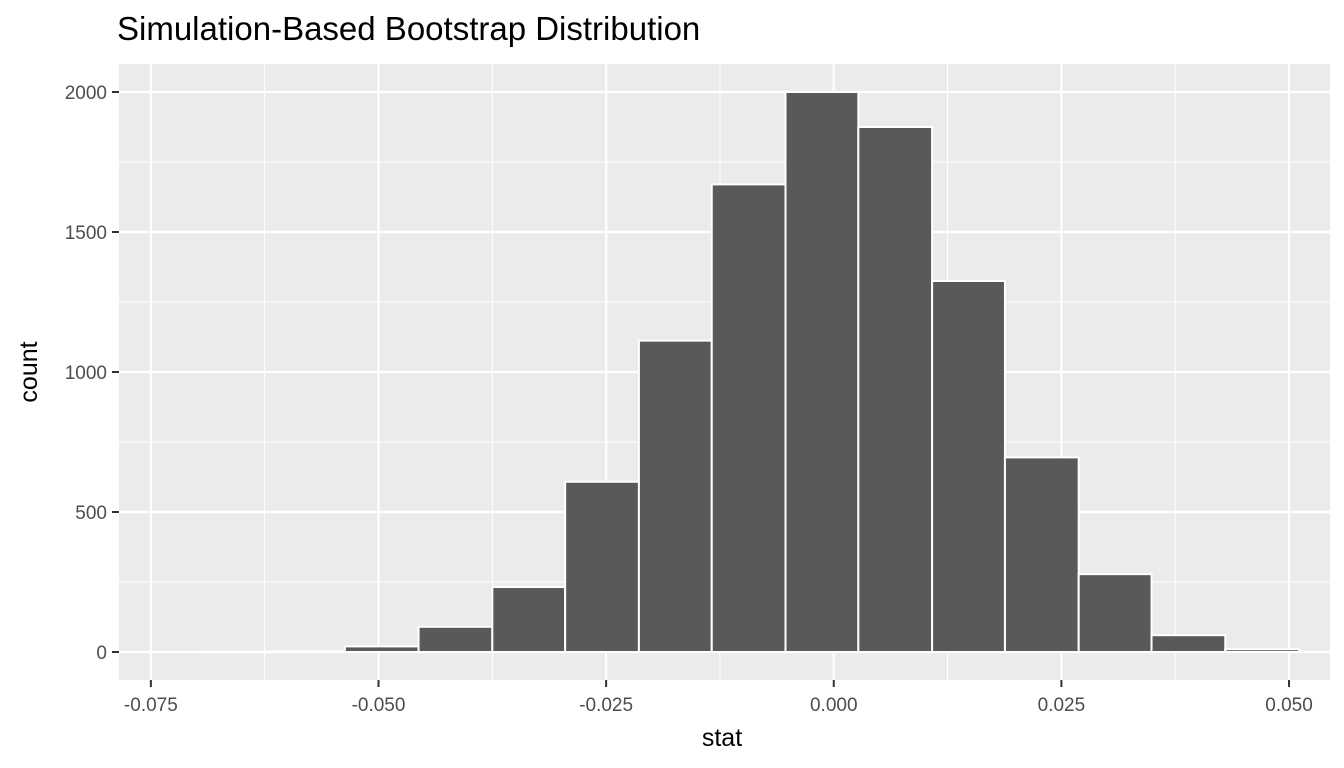 This screenshot has width=1344, height=768. What do you see at coordinates (29, 371) in the screenshot?
I see `y-axis-title: count` at bounding box center [29, 371].